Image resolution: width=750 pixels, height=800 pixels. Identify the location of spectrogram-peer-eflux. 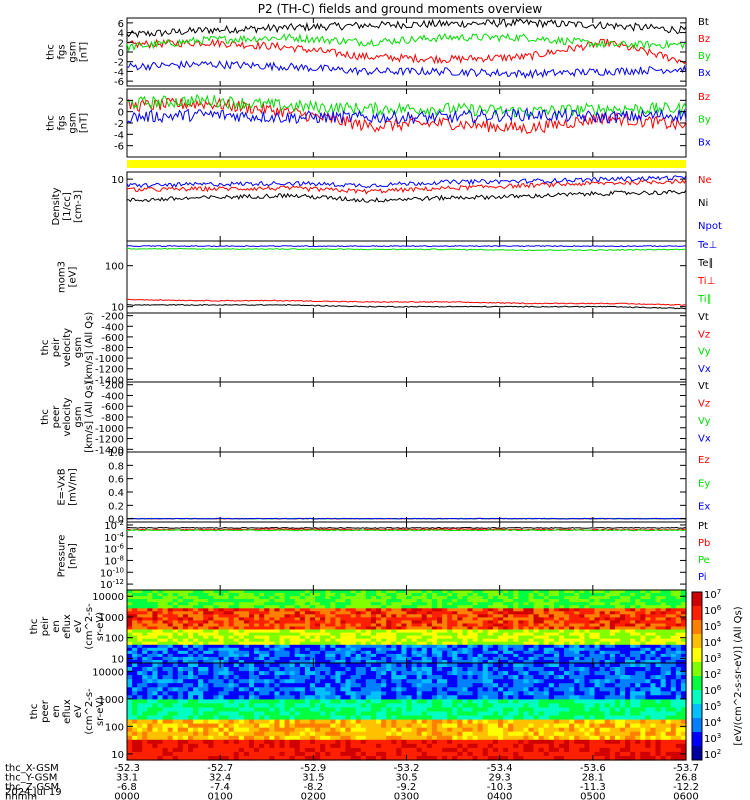
(407, 712).